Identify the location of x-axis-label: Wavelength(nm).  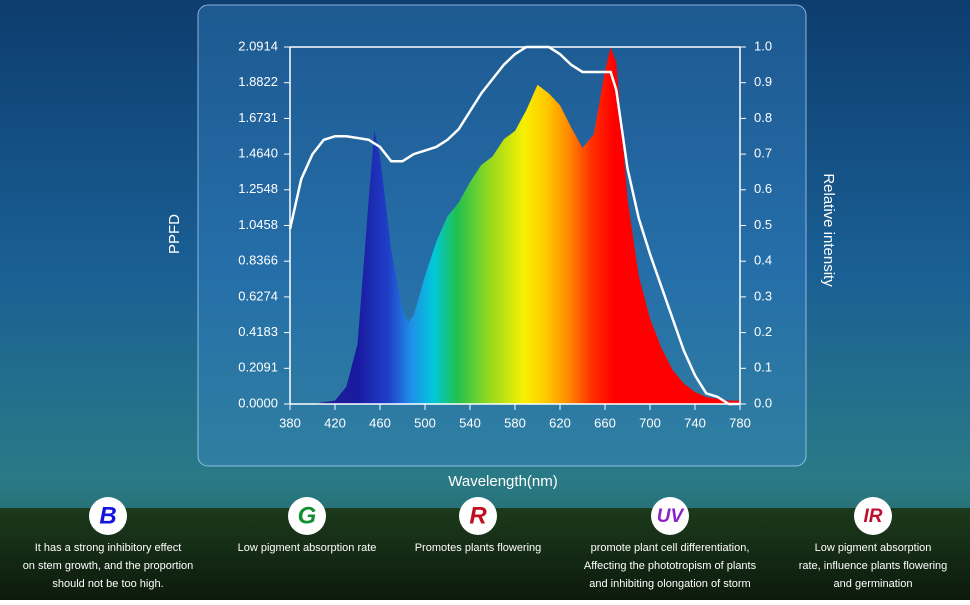
(502, 481).